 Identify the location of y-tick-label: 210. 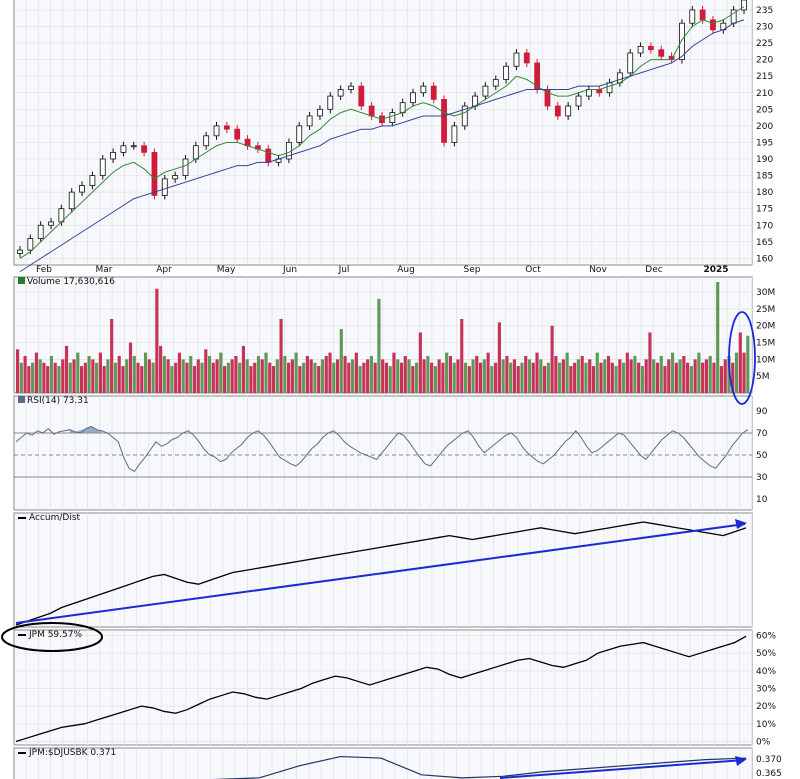
(764, 94).